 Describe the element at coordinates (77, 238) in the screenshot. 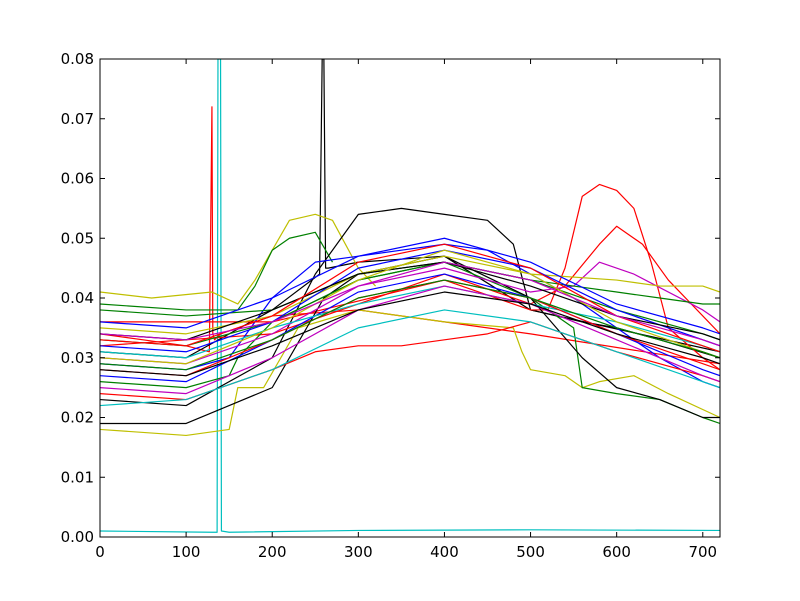

I see `y-tick-label: 0.05` at that location.